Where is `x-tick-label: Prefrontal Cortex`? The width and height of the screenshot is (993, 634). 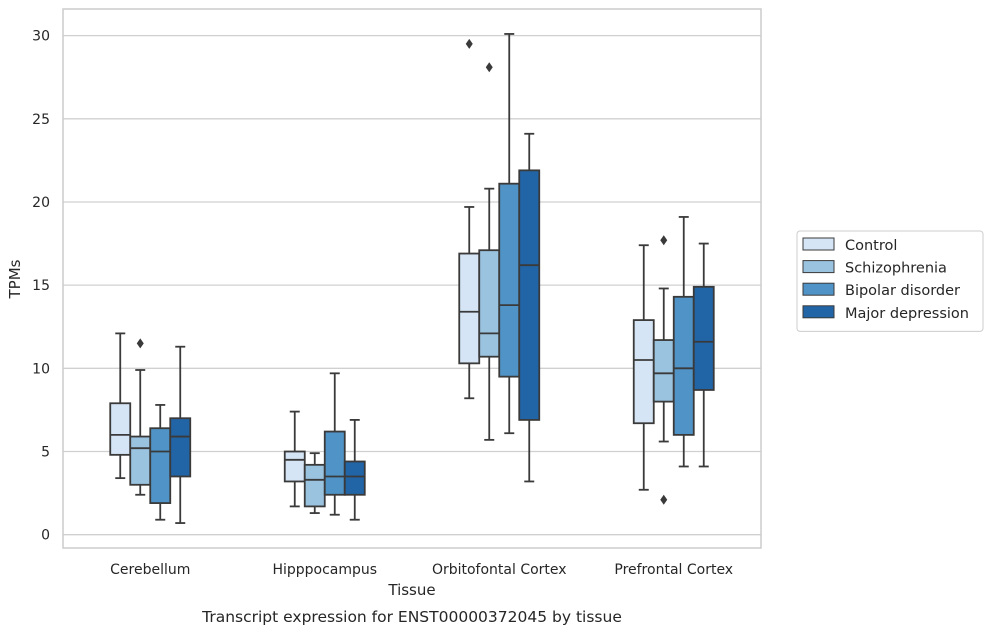
x-tick-label: Prefrontal Cortex is located at coordinates (673, 570).